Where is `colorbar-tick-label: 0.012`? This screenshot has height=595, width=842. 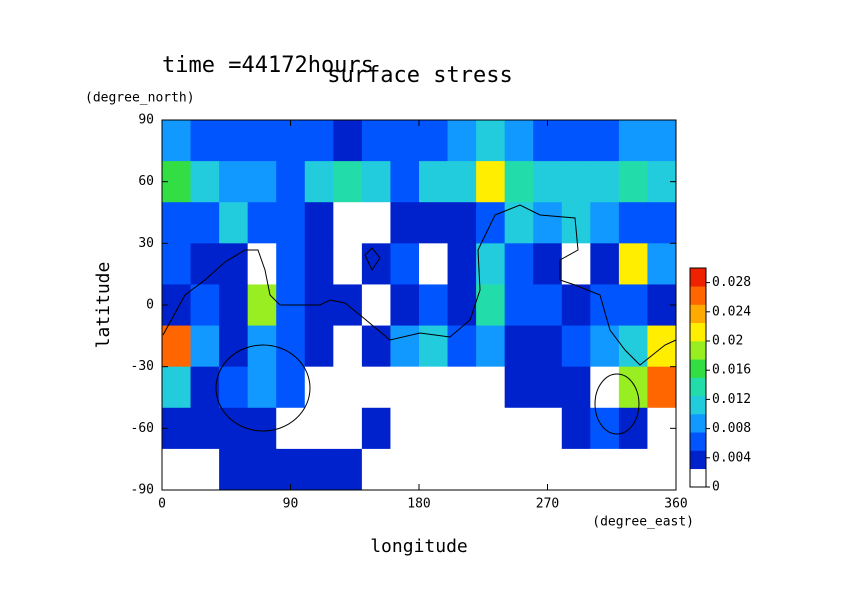
colorbar-tick-label: 0.012 is located at coordinates (731, 399).